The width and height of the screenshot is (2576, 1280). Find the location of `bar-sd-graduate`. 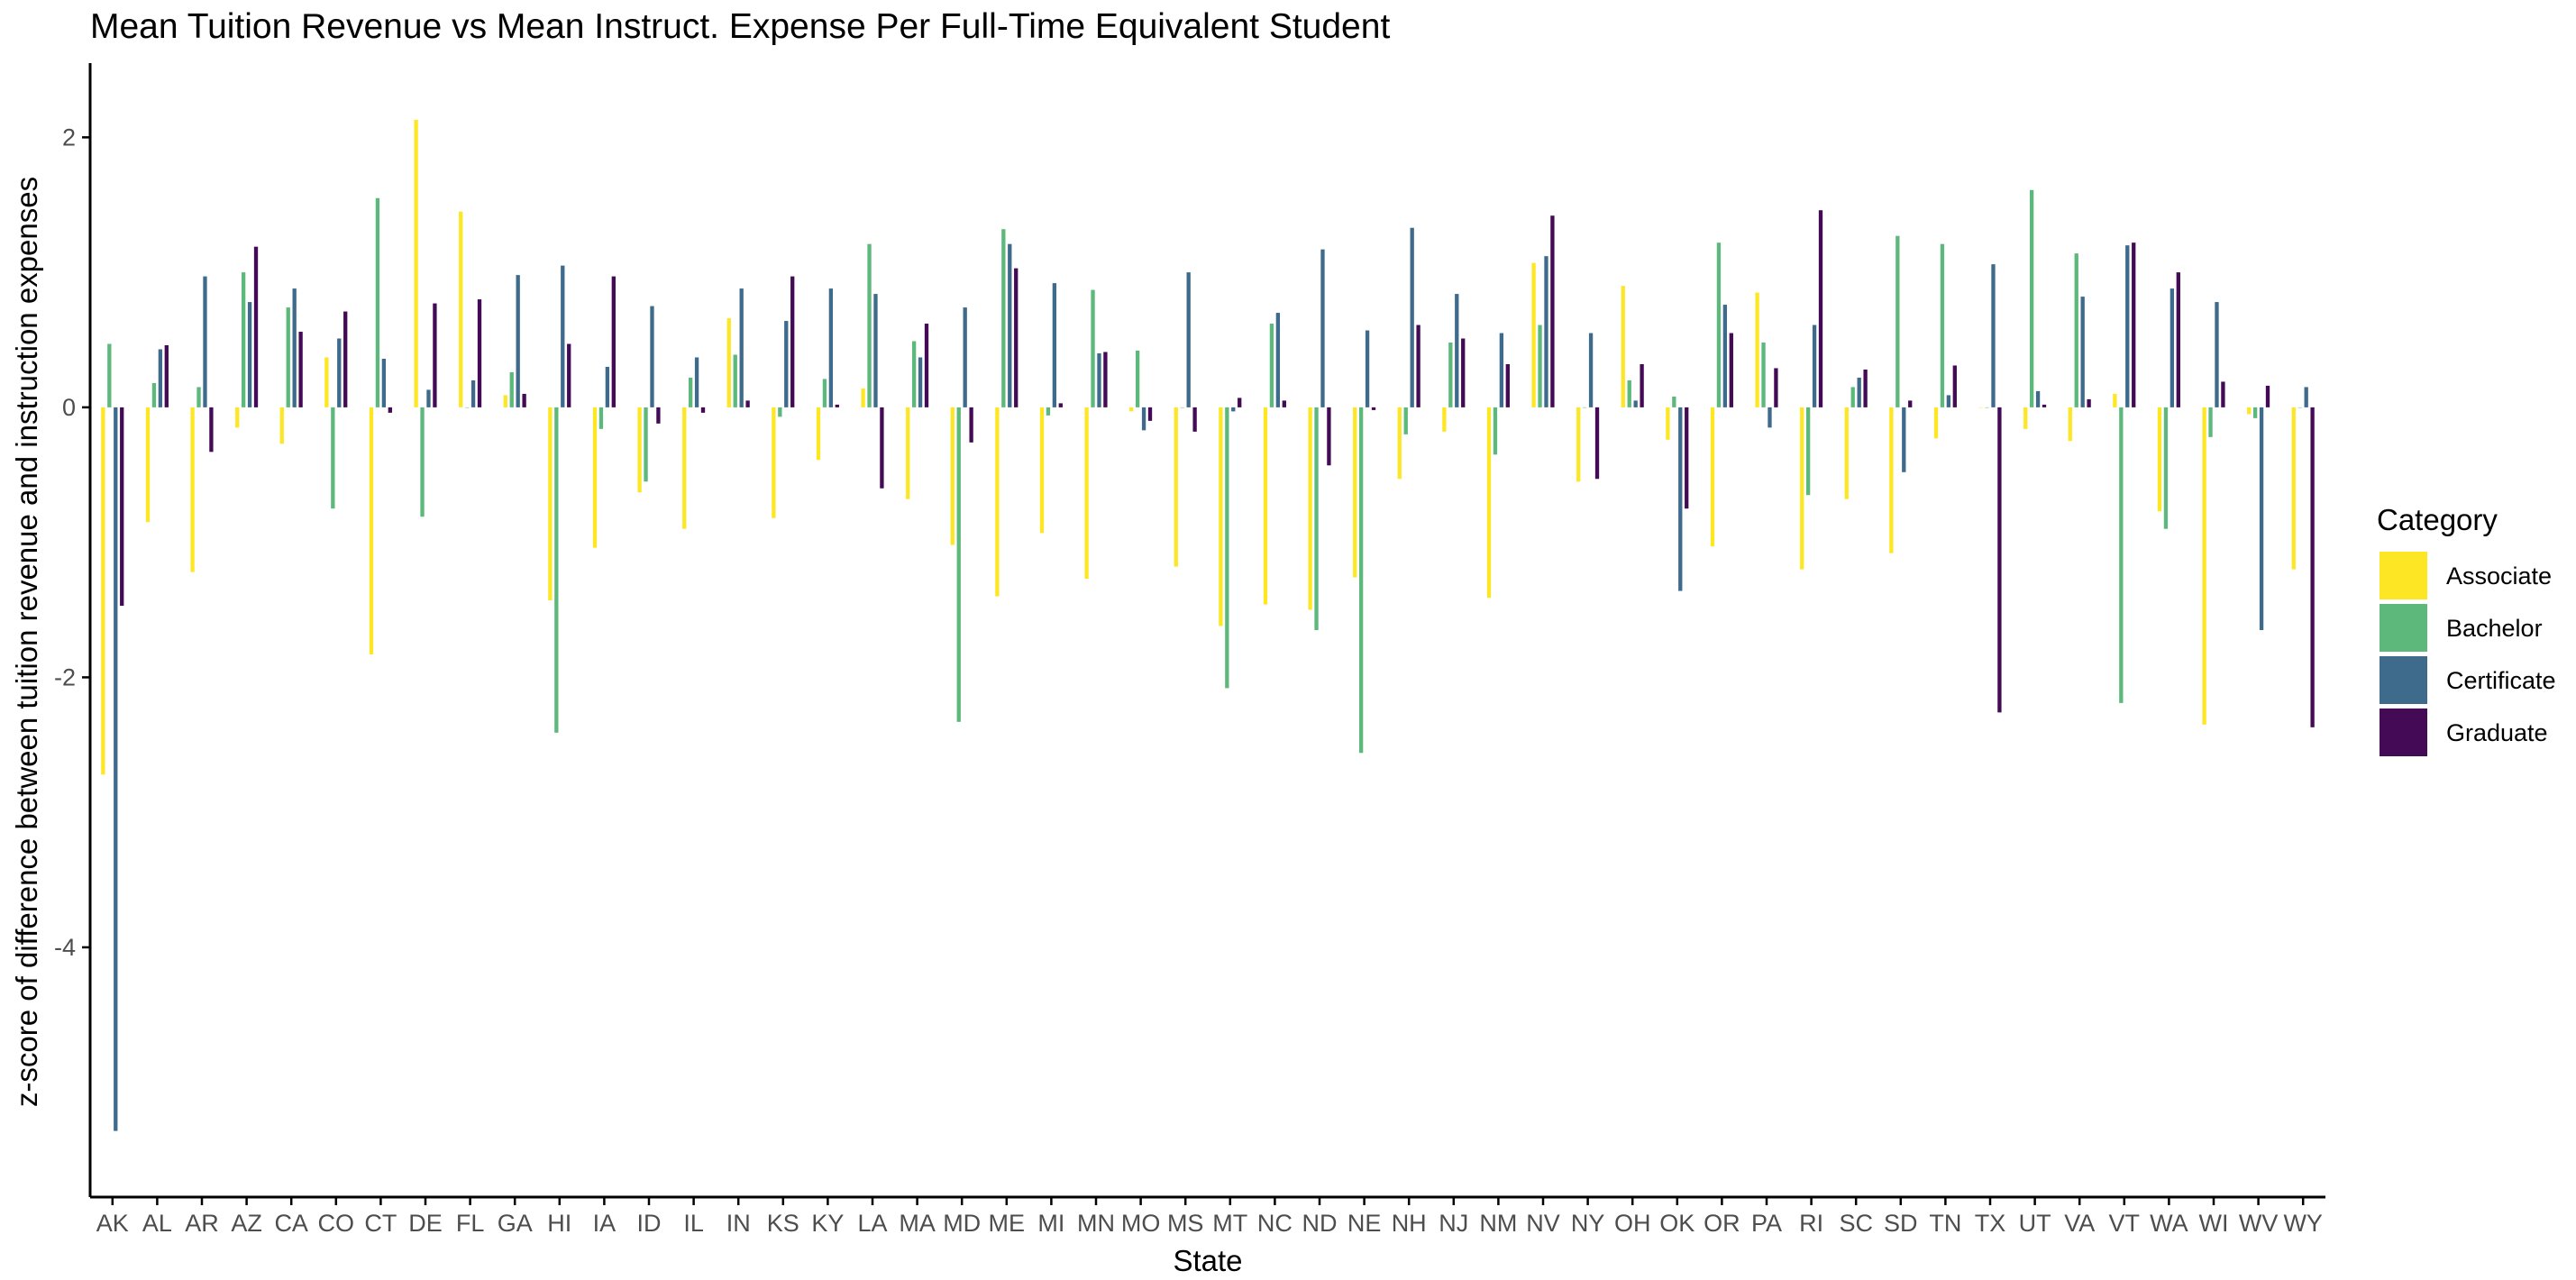

bar-sd-graduate is located at coordinates (1911, 403).